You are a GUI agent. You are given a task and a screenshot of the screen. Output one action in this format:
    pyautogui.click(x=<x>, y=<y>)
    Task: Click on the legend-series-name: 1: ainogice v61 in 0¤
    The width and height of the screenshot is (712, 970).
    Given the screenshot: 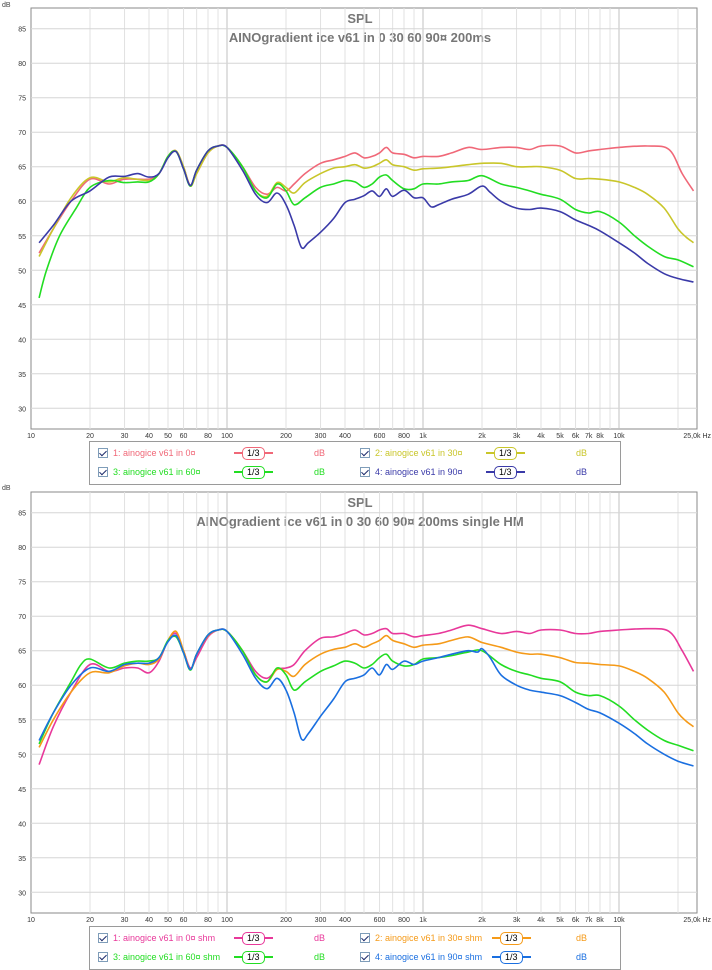 What is the action you would take?
    pyautogui.click(x=154, y=453)
    